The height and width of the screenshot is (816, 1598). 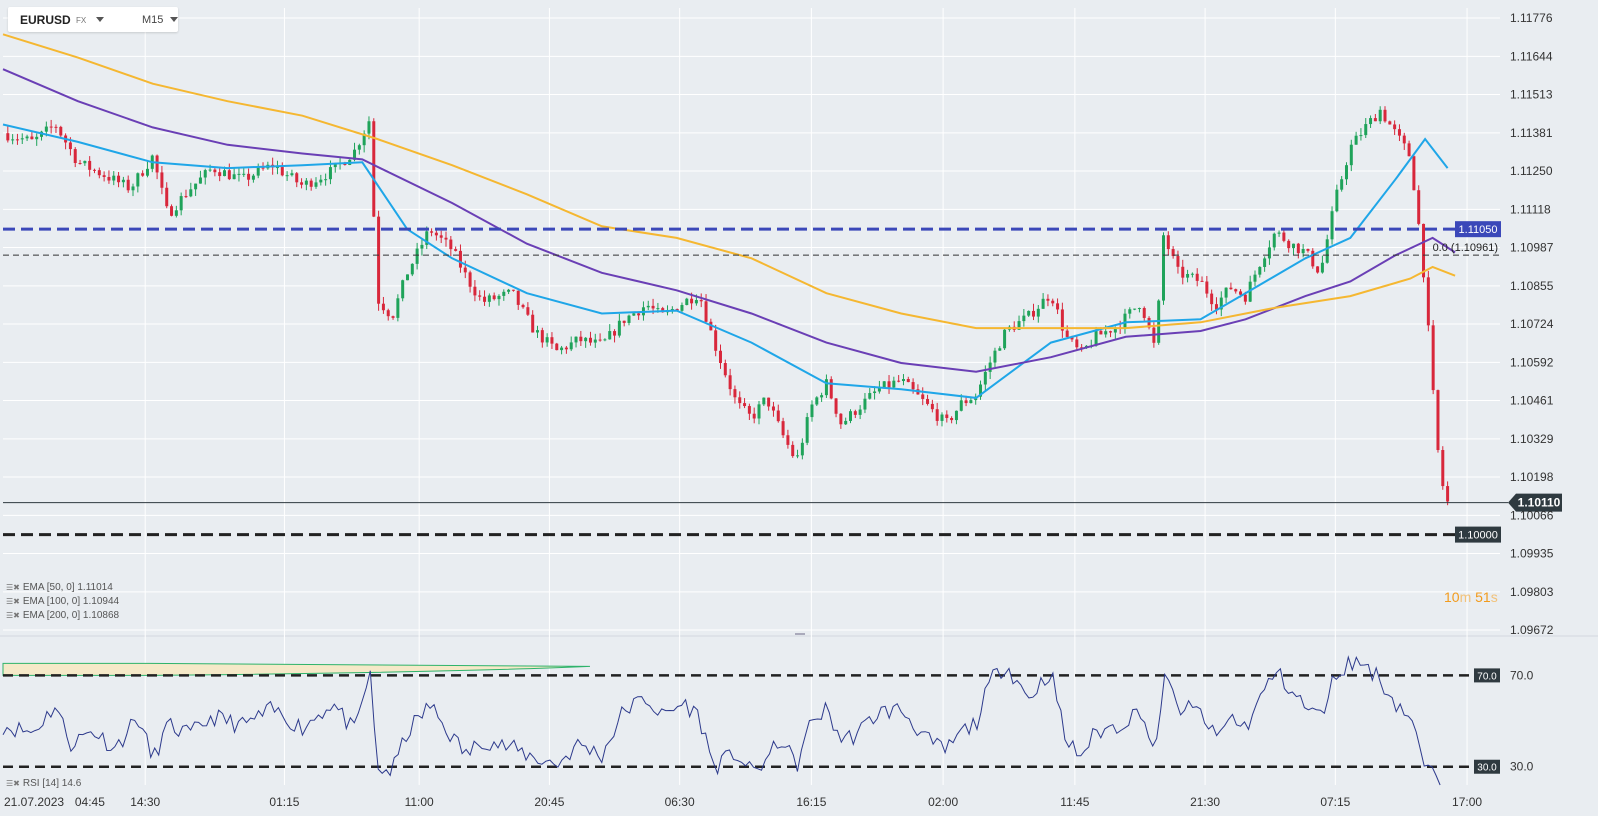 What do you see at coordinates (90, 802) in the screenshot?
I see `time-tick-label: 04:45` at bounding box center [90, 802].